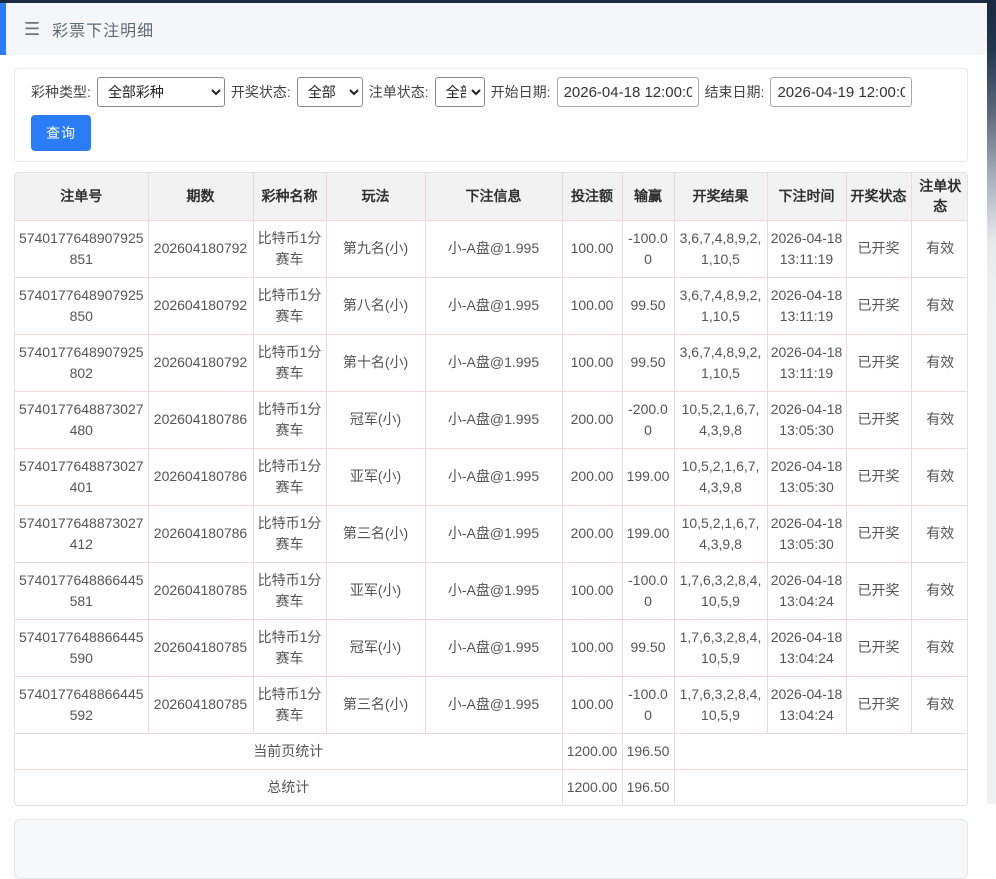  What do you see at coordinates (160, 92) in the screenshot?
I see `lottery-type-select: 全部彩种` at bounding box center [160, 92].